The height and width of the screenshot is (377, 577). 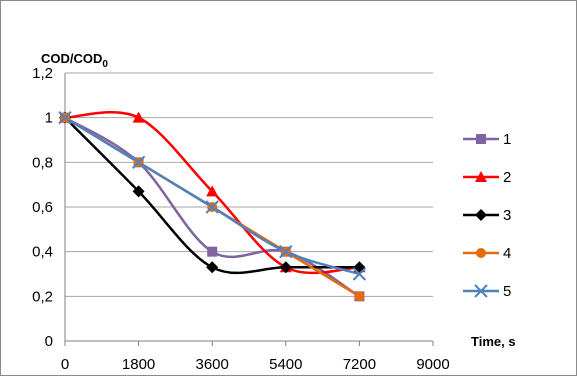 What do you see at coordinates (138, 364) in the screenshot?
I see `x-tick-label: 1800` at bounding box center [138, 364].